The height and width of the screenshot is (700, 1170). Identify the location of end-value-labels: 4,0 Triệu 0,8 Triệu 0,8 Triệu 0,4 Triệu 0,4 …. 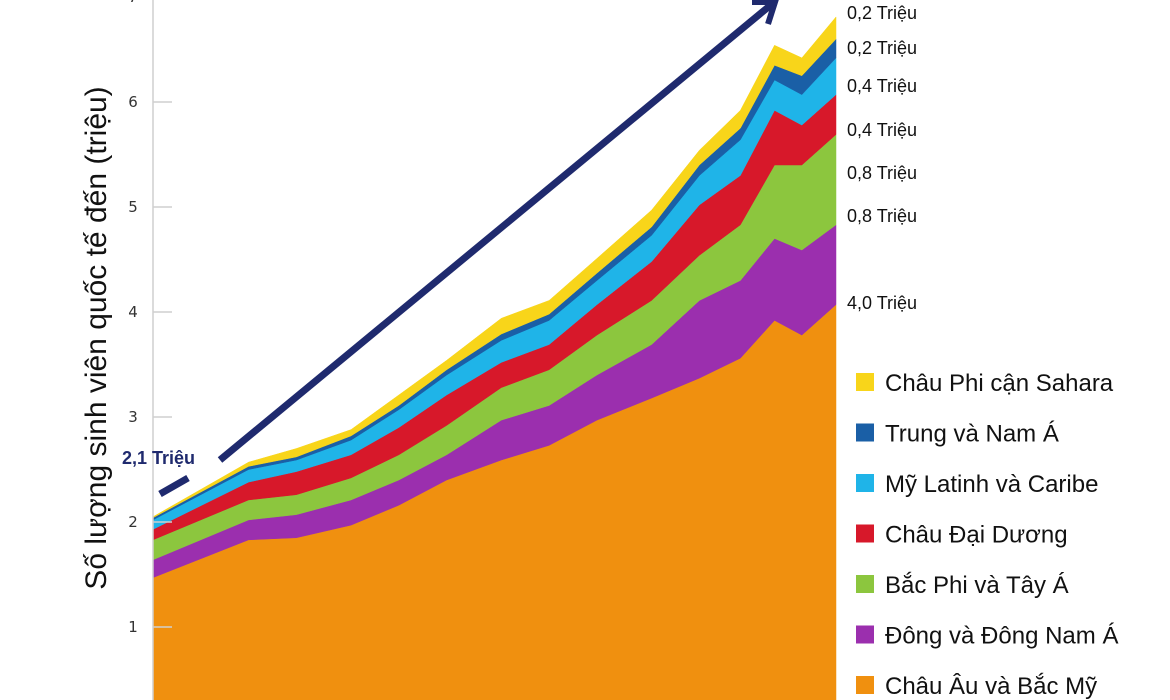
(882, 158).